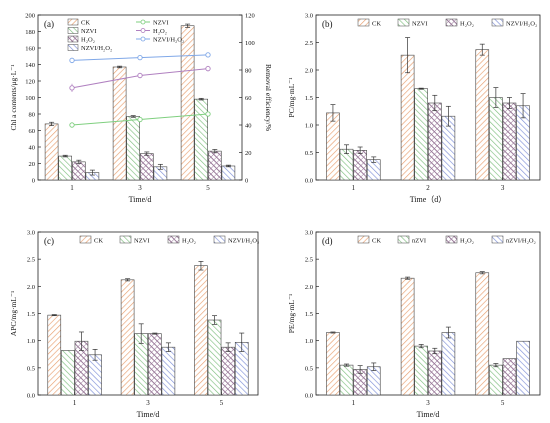  Describe the element at coordinates (30, 32) in the screenshot. I see `y-tick-label: 180` at that location.